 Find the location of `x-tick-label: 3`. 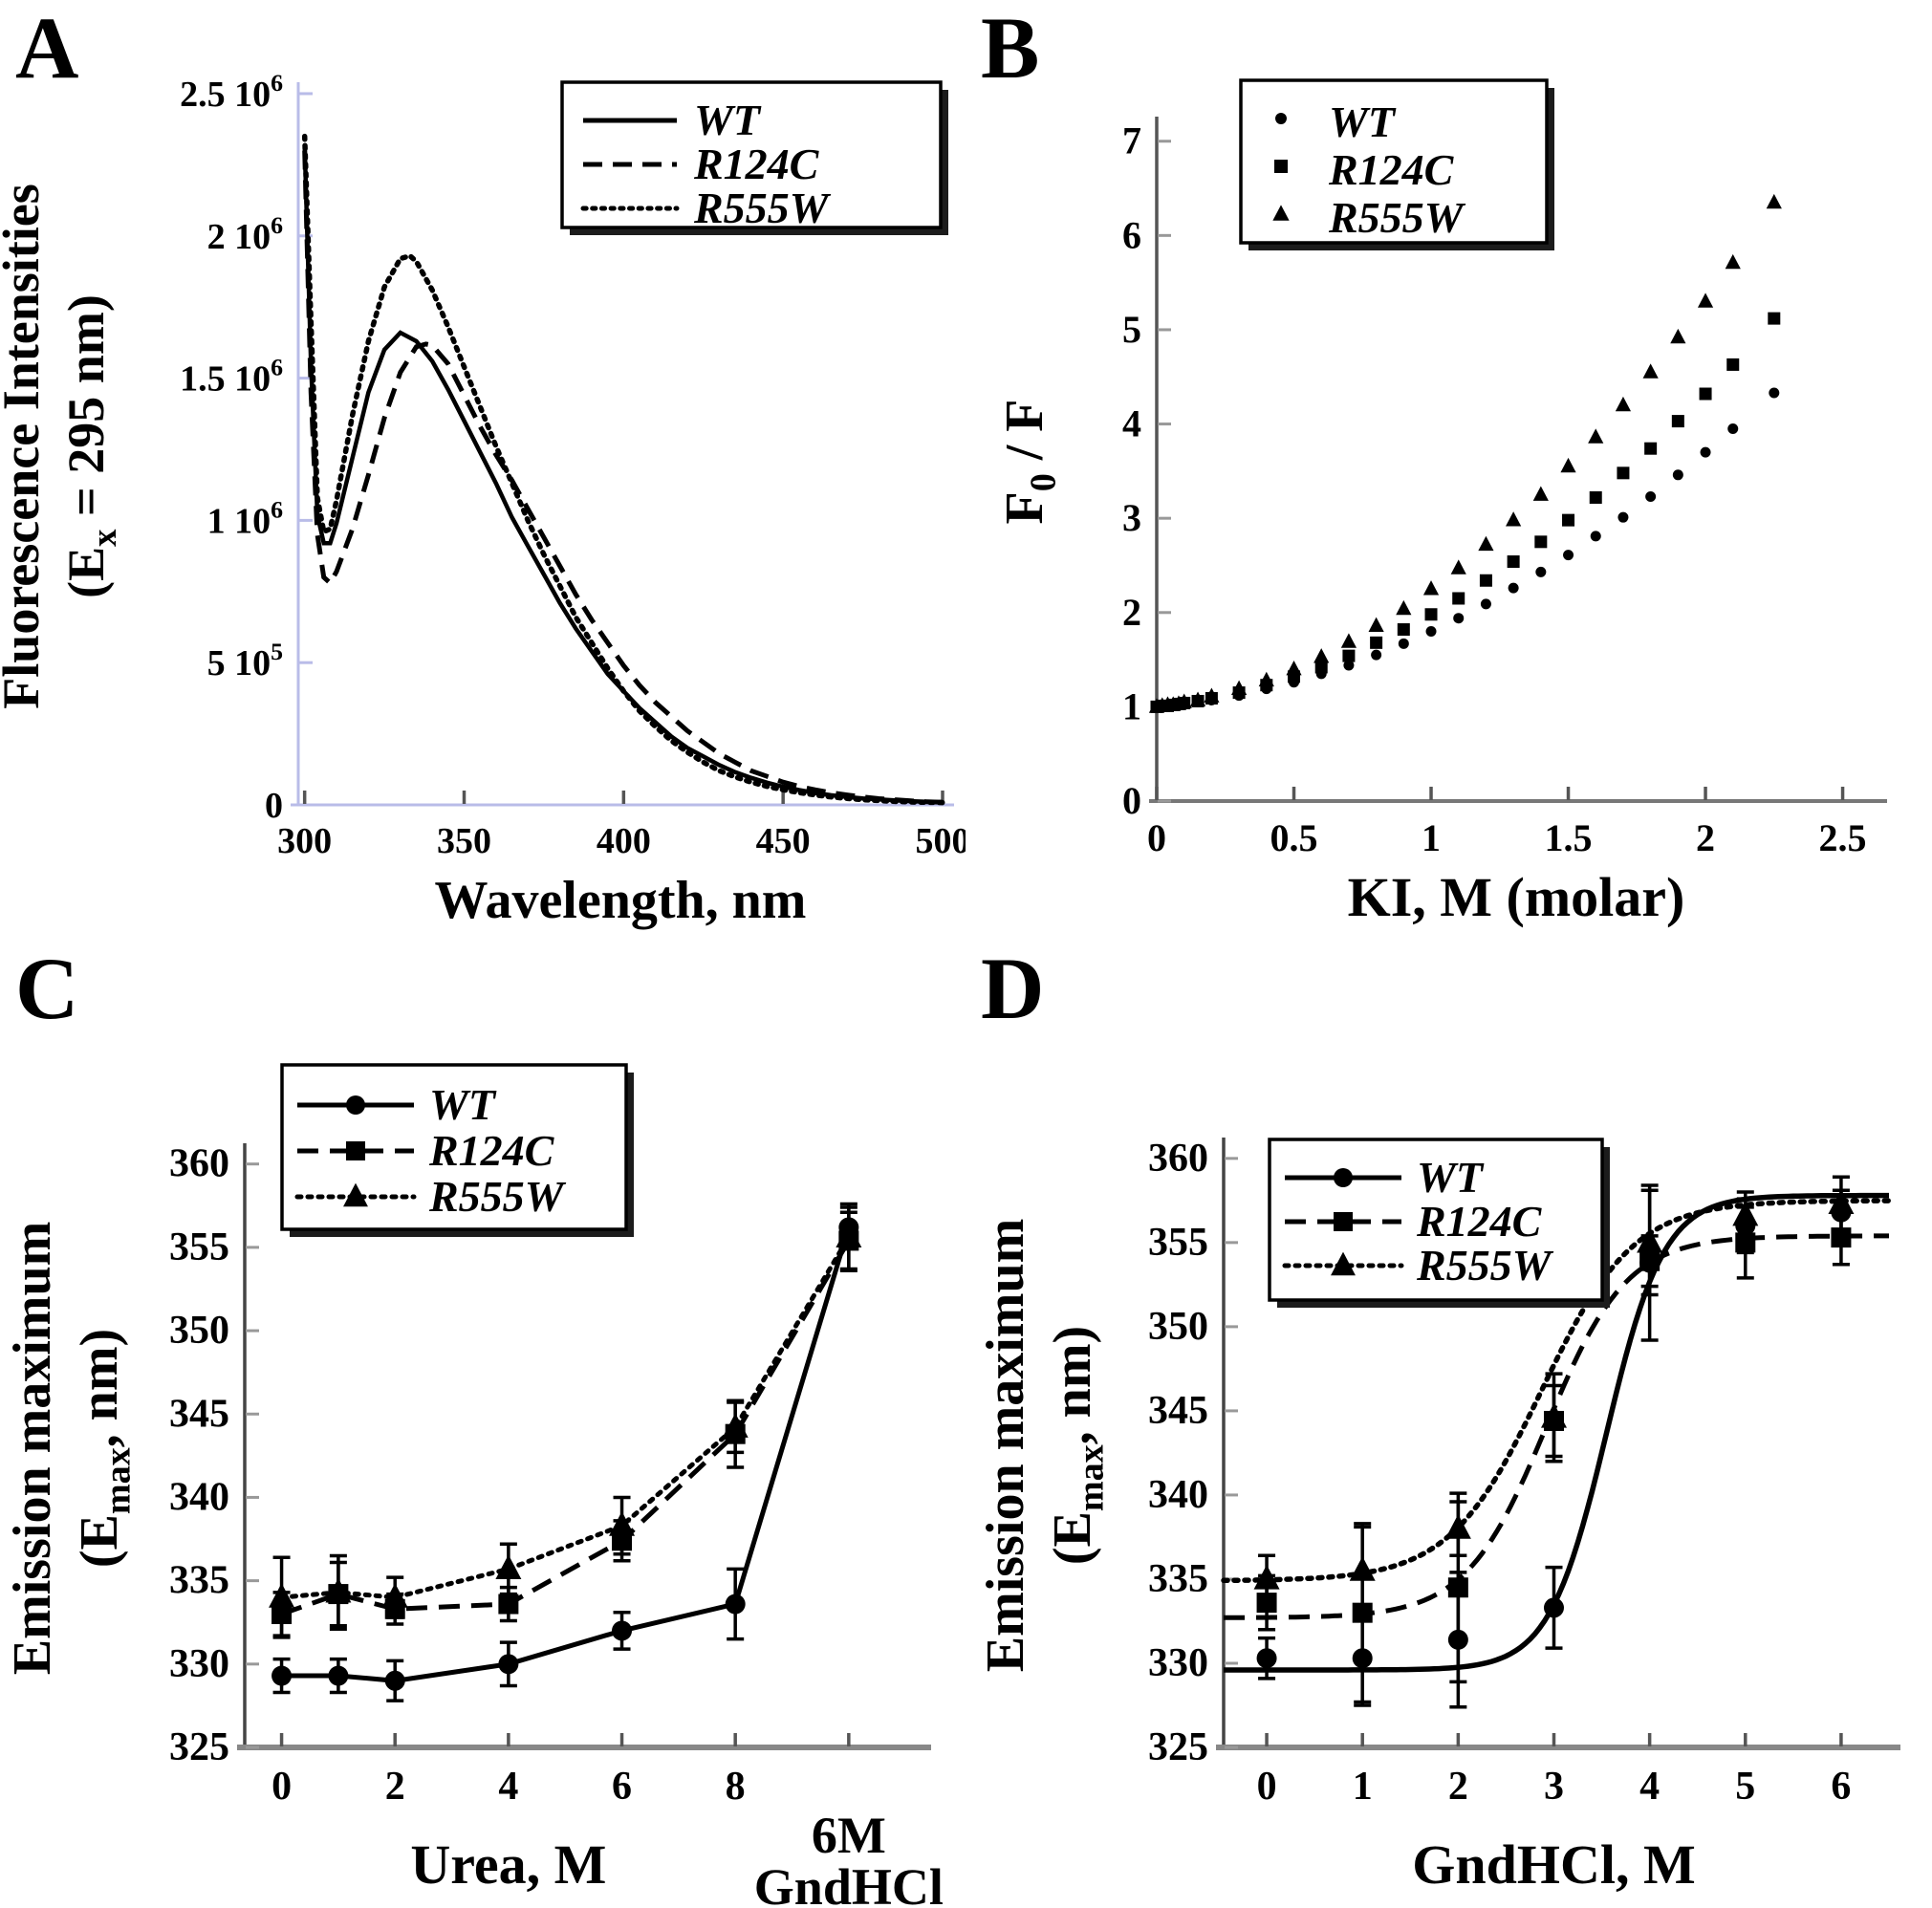

x-tick-label: 3 is located at coordinates (1554, 1787).